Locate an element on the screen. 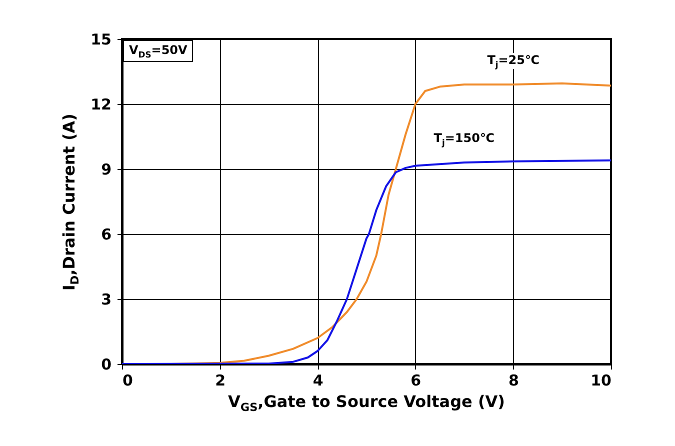 This screenshot has height=446, width=675. y-tick-label: 3 is located at coordinates (106, 299).